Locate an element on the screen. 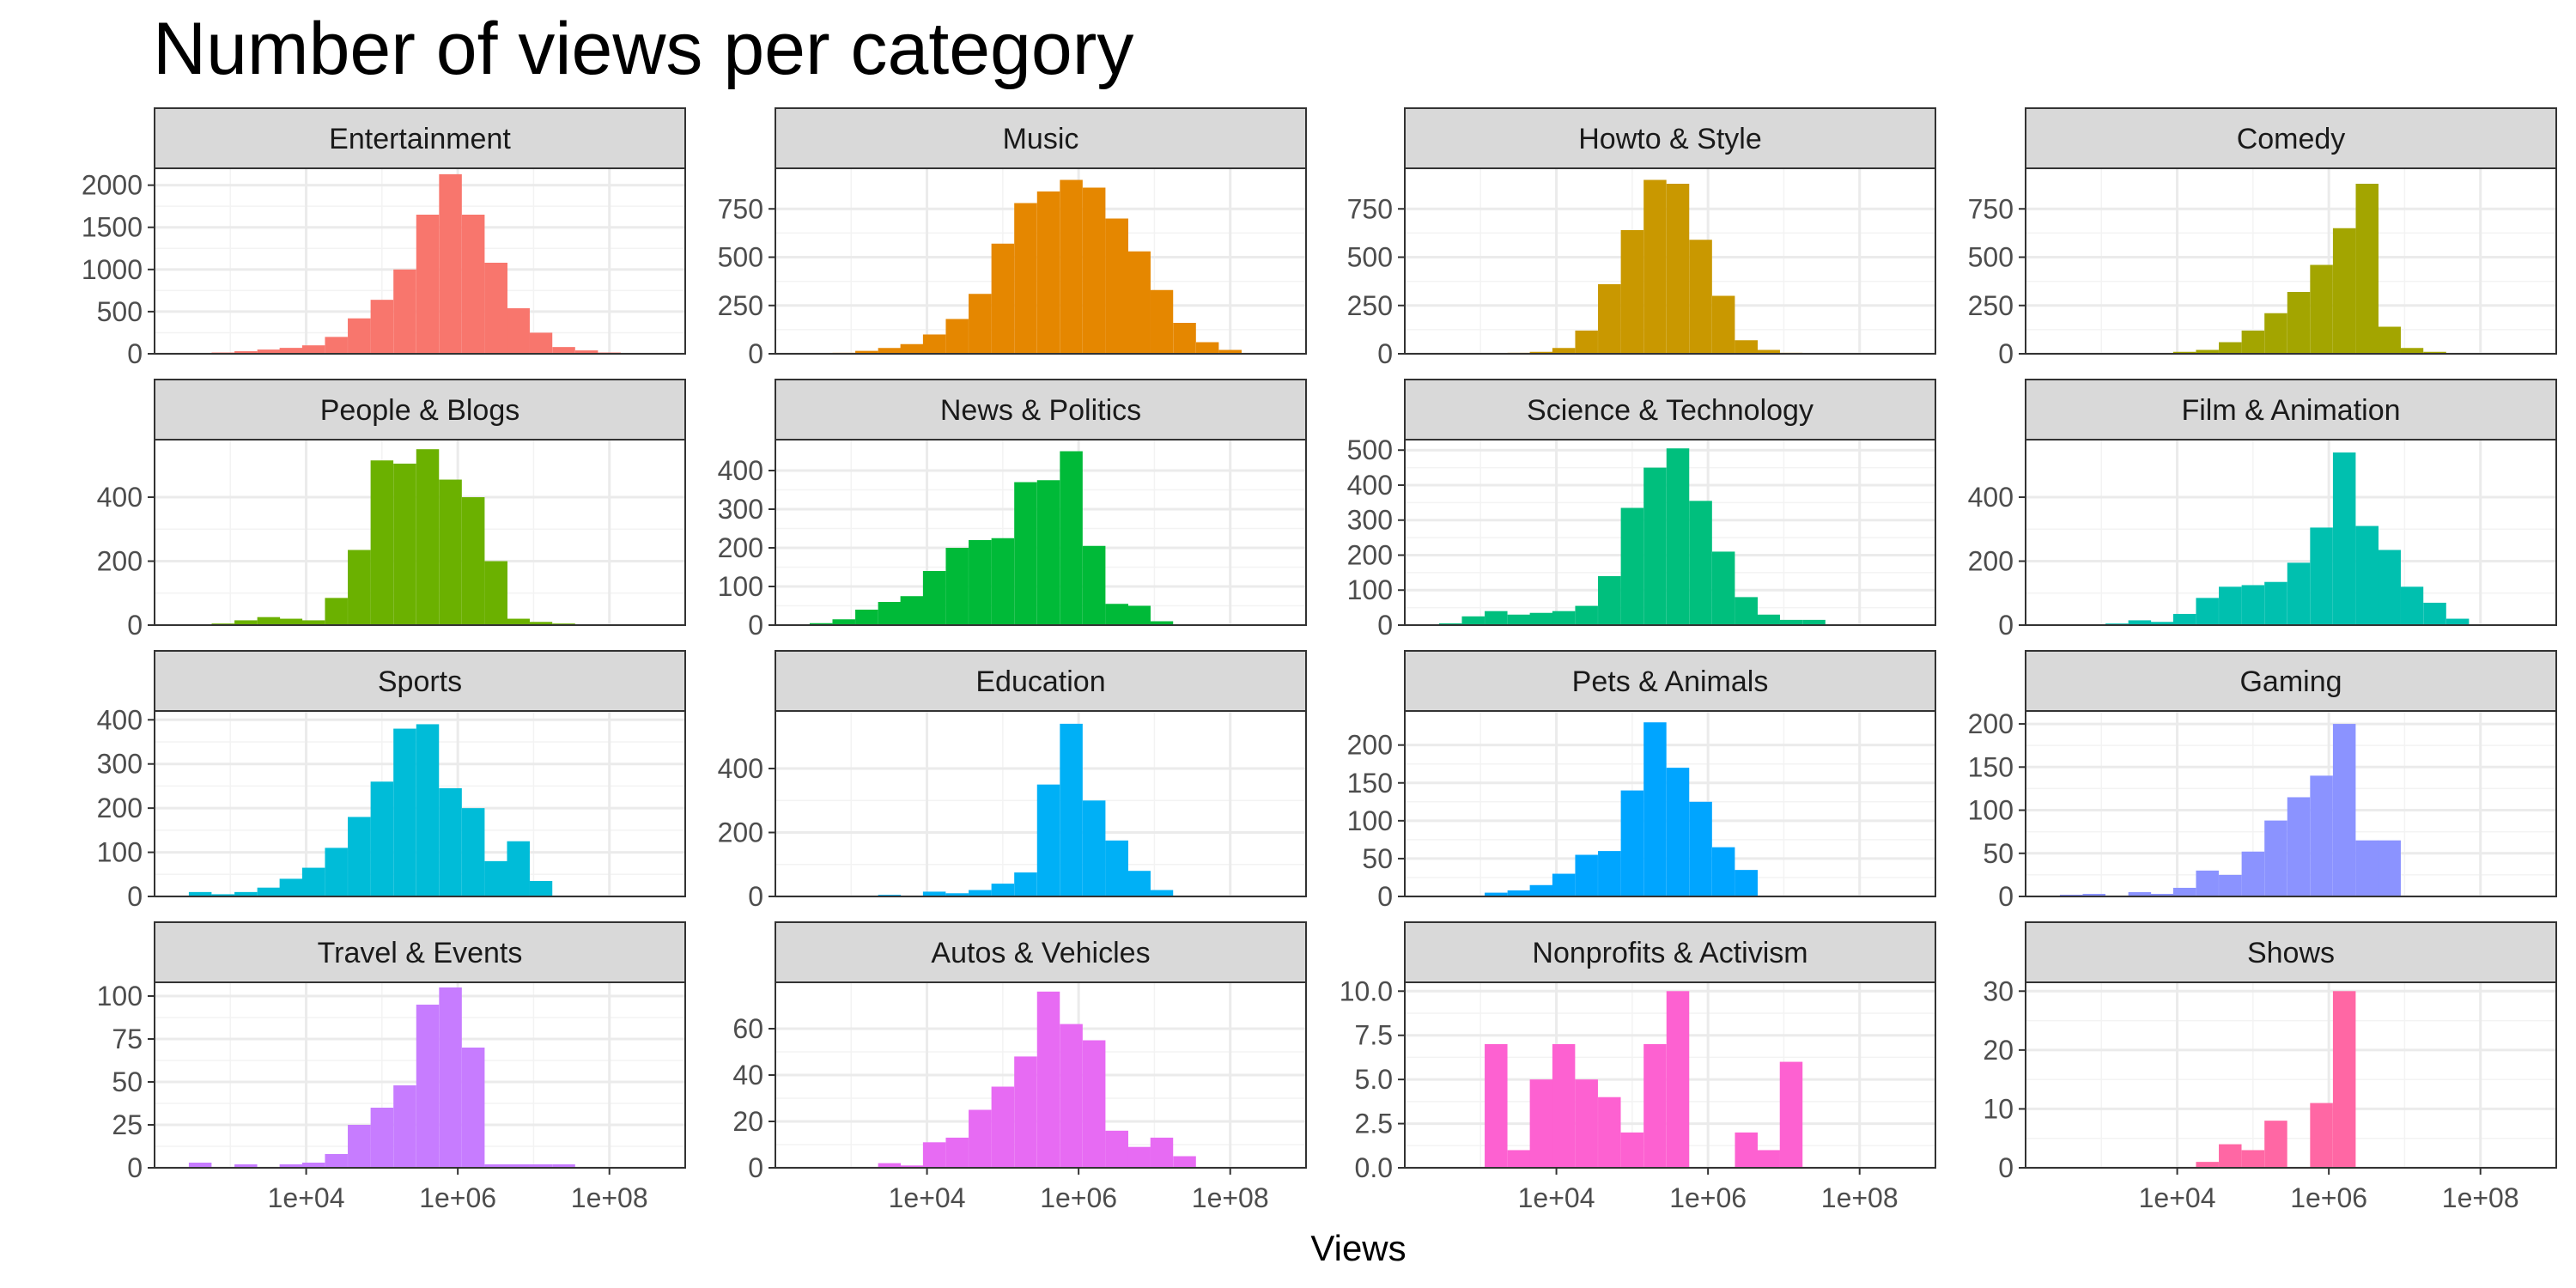  y-tick-label: 250 is located at coordinates (1991, 305).